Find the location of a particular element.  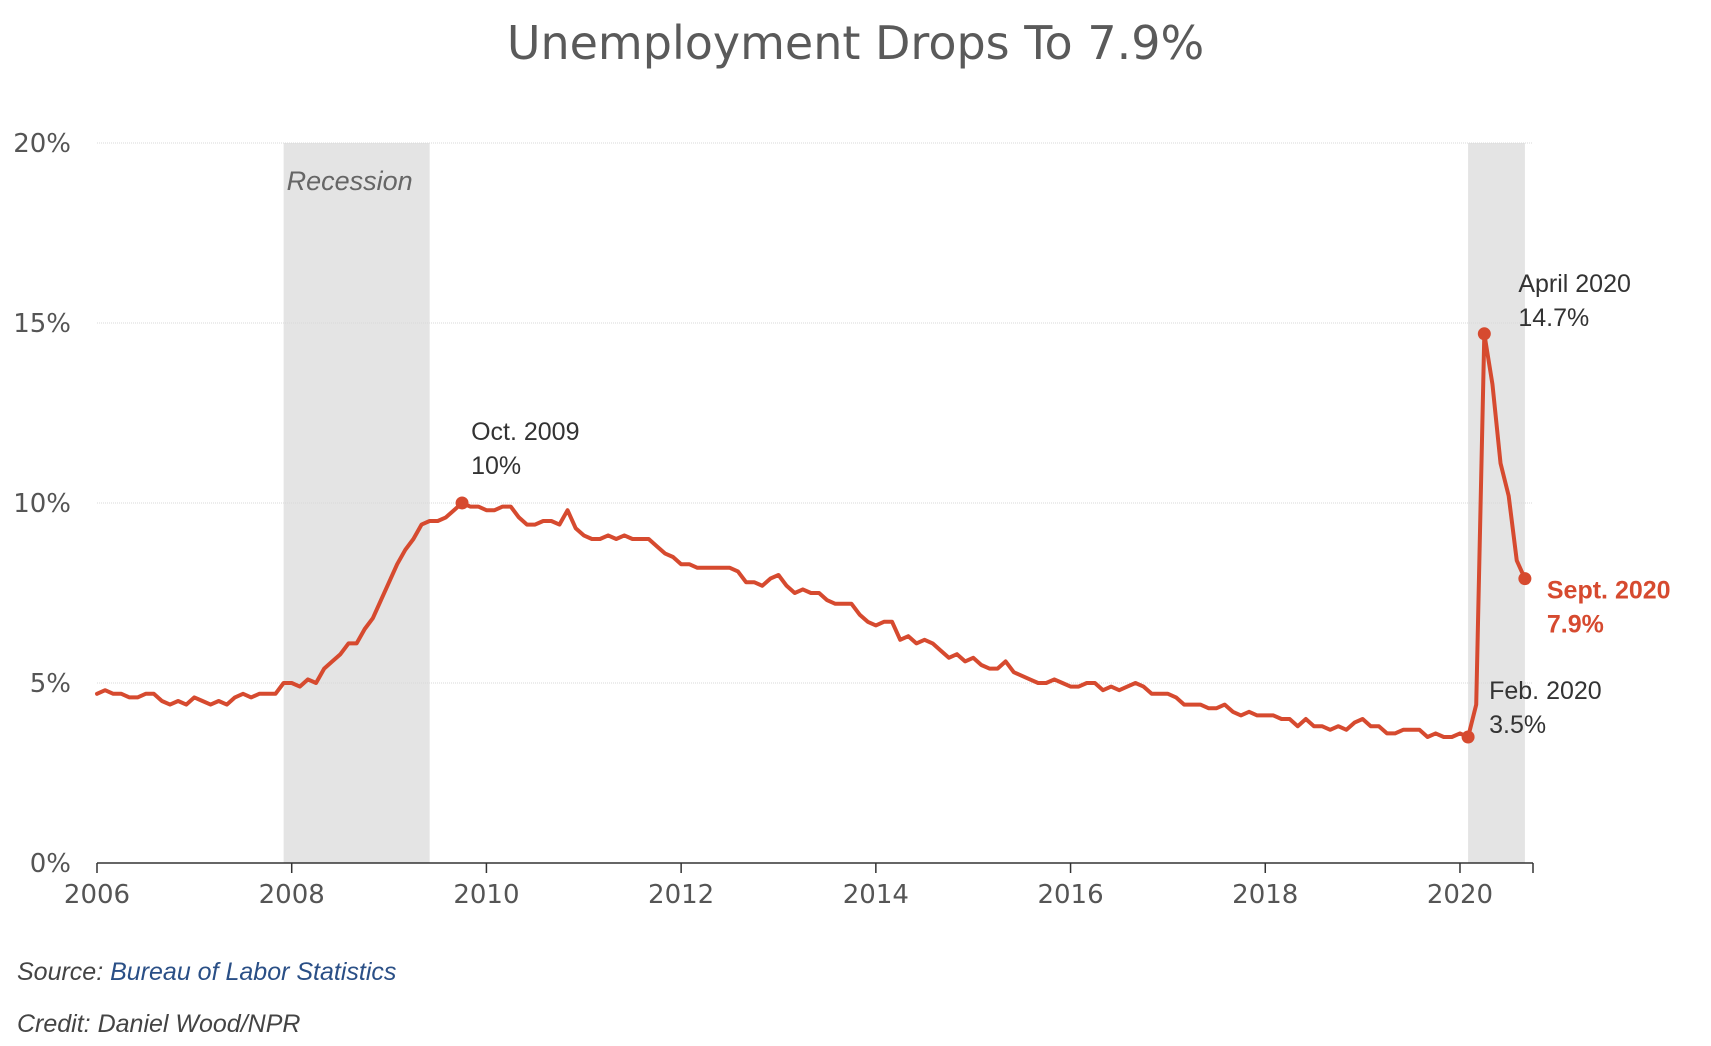

shaded-region is located at coordinates (1496, 503).